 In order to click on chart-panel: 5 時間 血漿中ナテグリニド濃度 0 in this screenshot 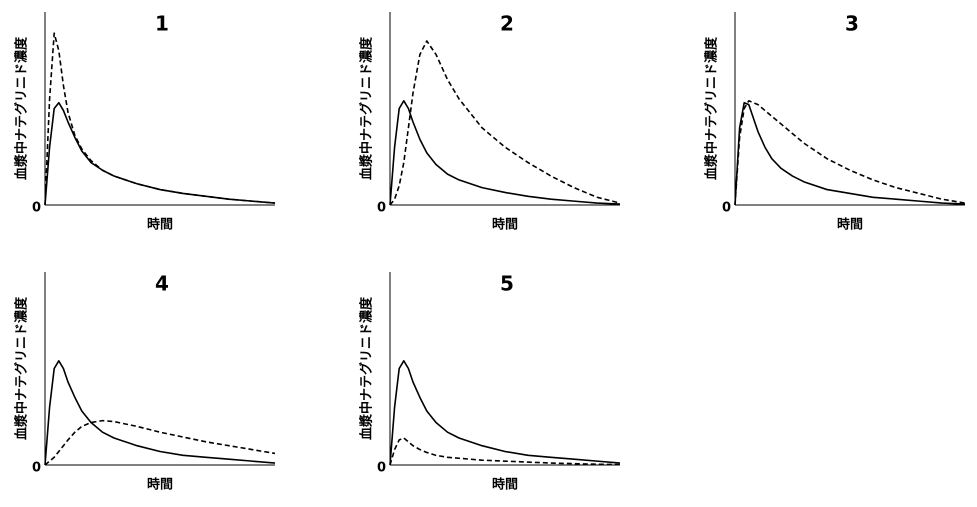, I will do `click(490, 382)`.